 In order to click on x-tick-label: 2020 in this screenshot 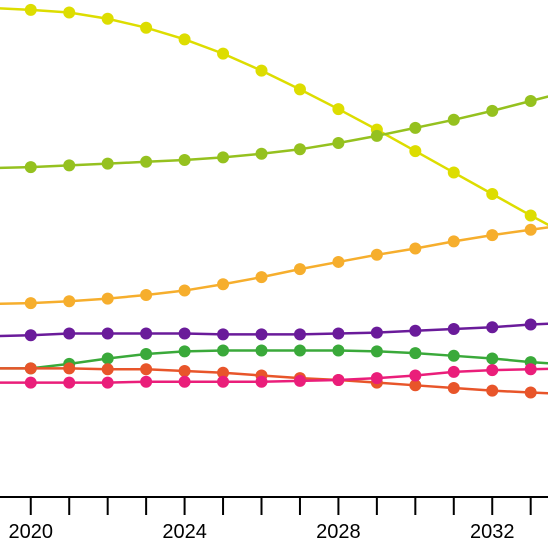, I will do `click(31, 532)`.